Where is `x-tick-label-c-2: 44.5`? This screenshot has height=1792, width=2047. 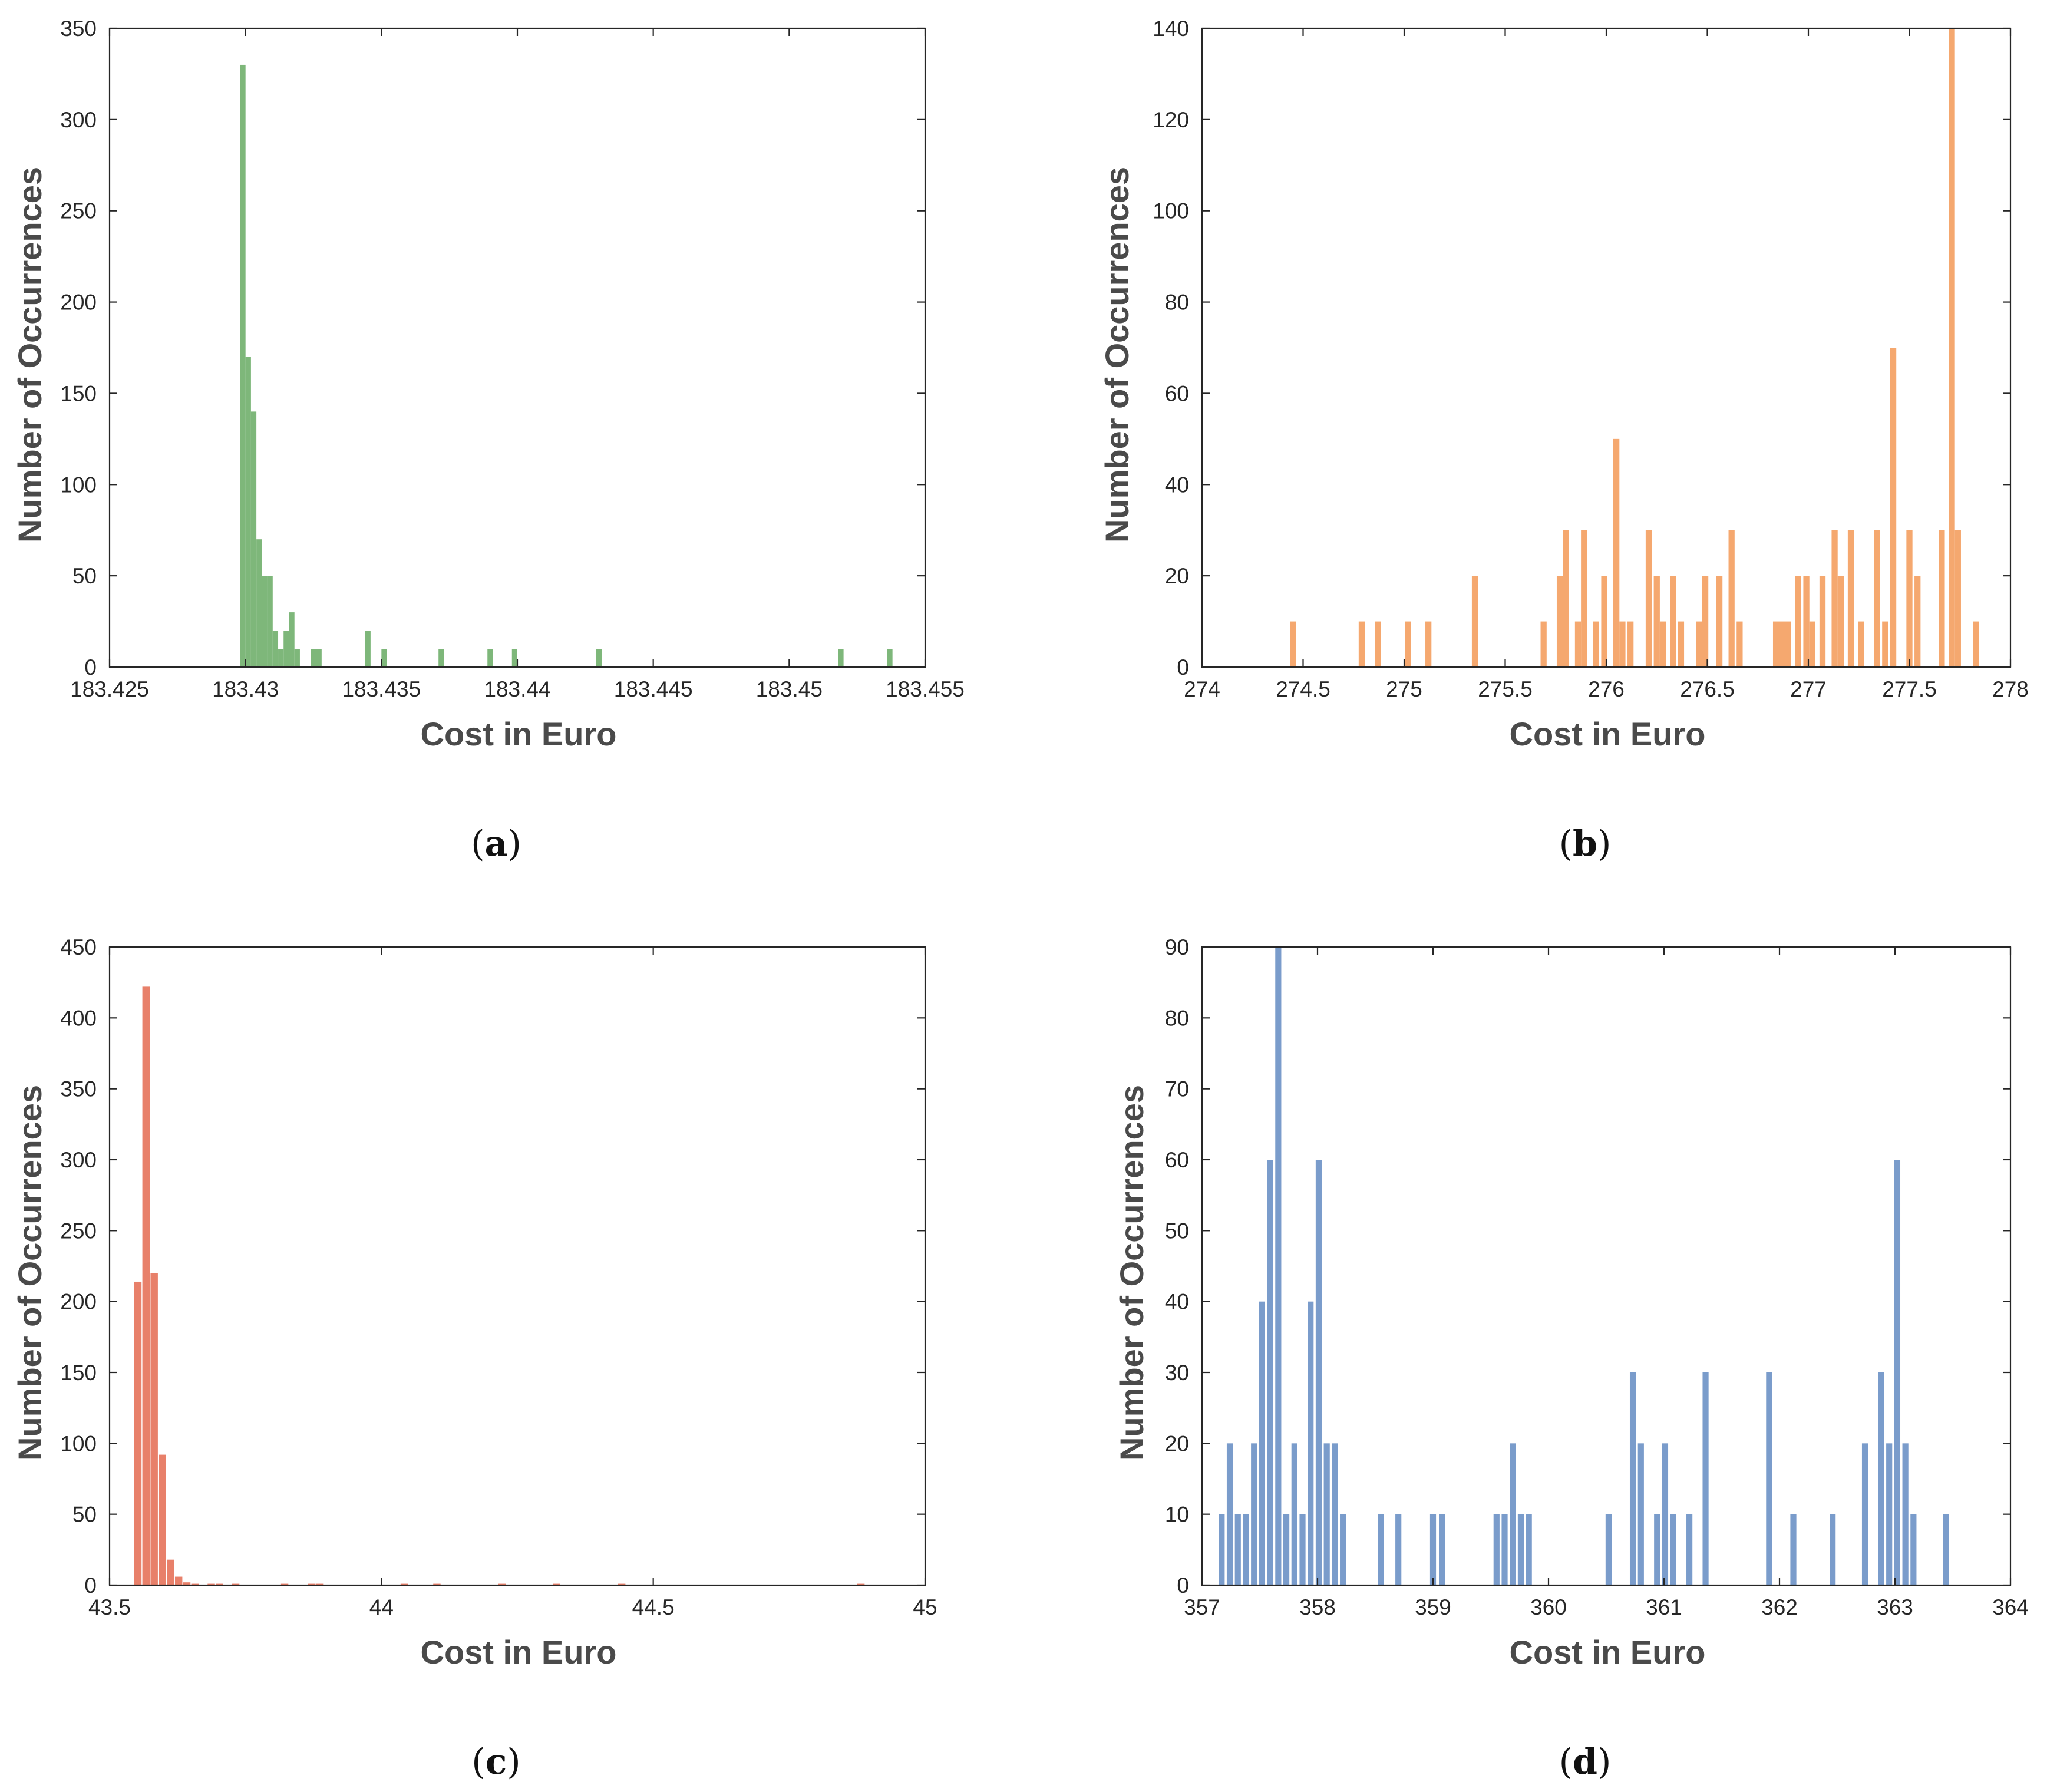
x-tick-label-c-2: 44.5 is located at coordinates (653, 1607).